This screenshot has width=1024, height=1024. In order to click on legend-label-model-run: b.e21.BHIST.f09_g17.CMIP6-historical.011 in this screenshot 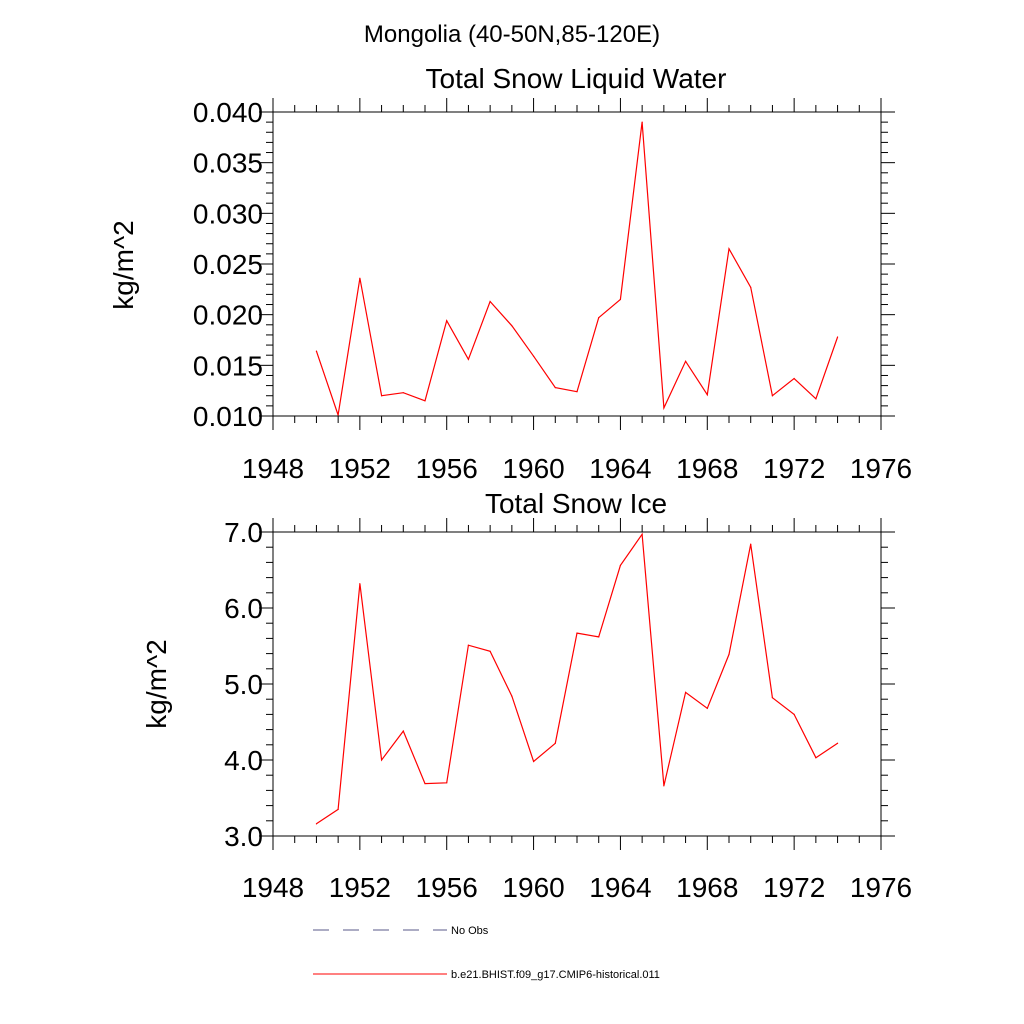, I will do `click(555, 975)`.